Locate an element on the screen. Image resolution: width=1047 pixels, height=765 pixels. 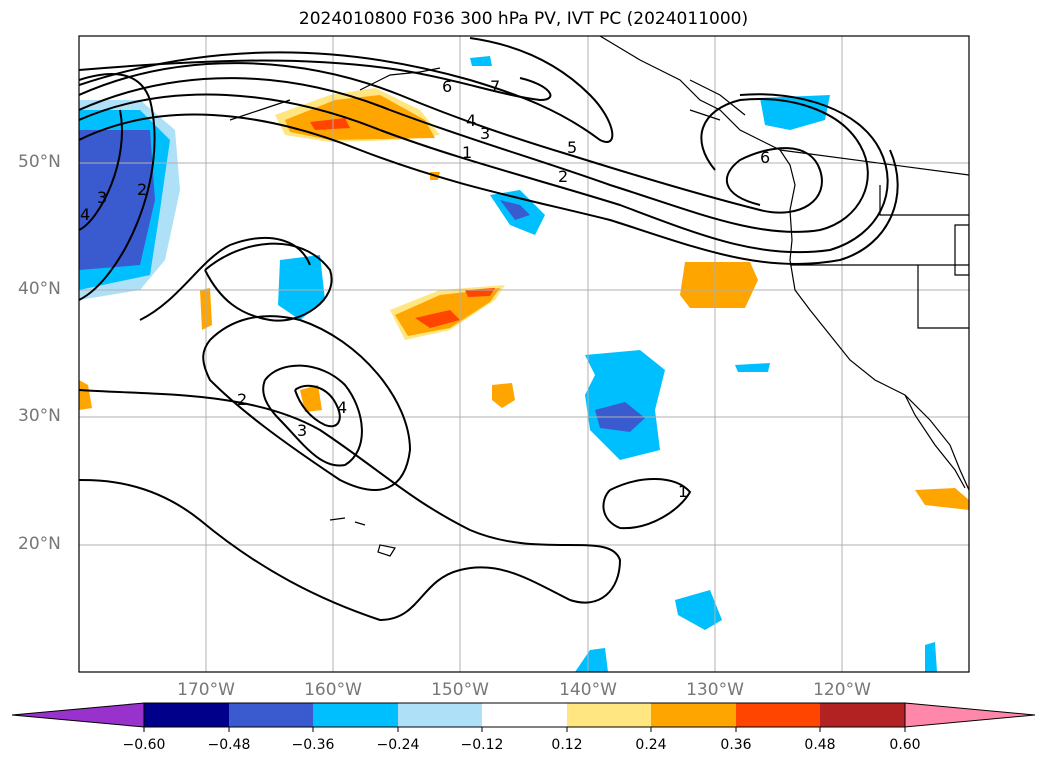
colorbar-tick: 0.36 is located at coordinates (736, 745).